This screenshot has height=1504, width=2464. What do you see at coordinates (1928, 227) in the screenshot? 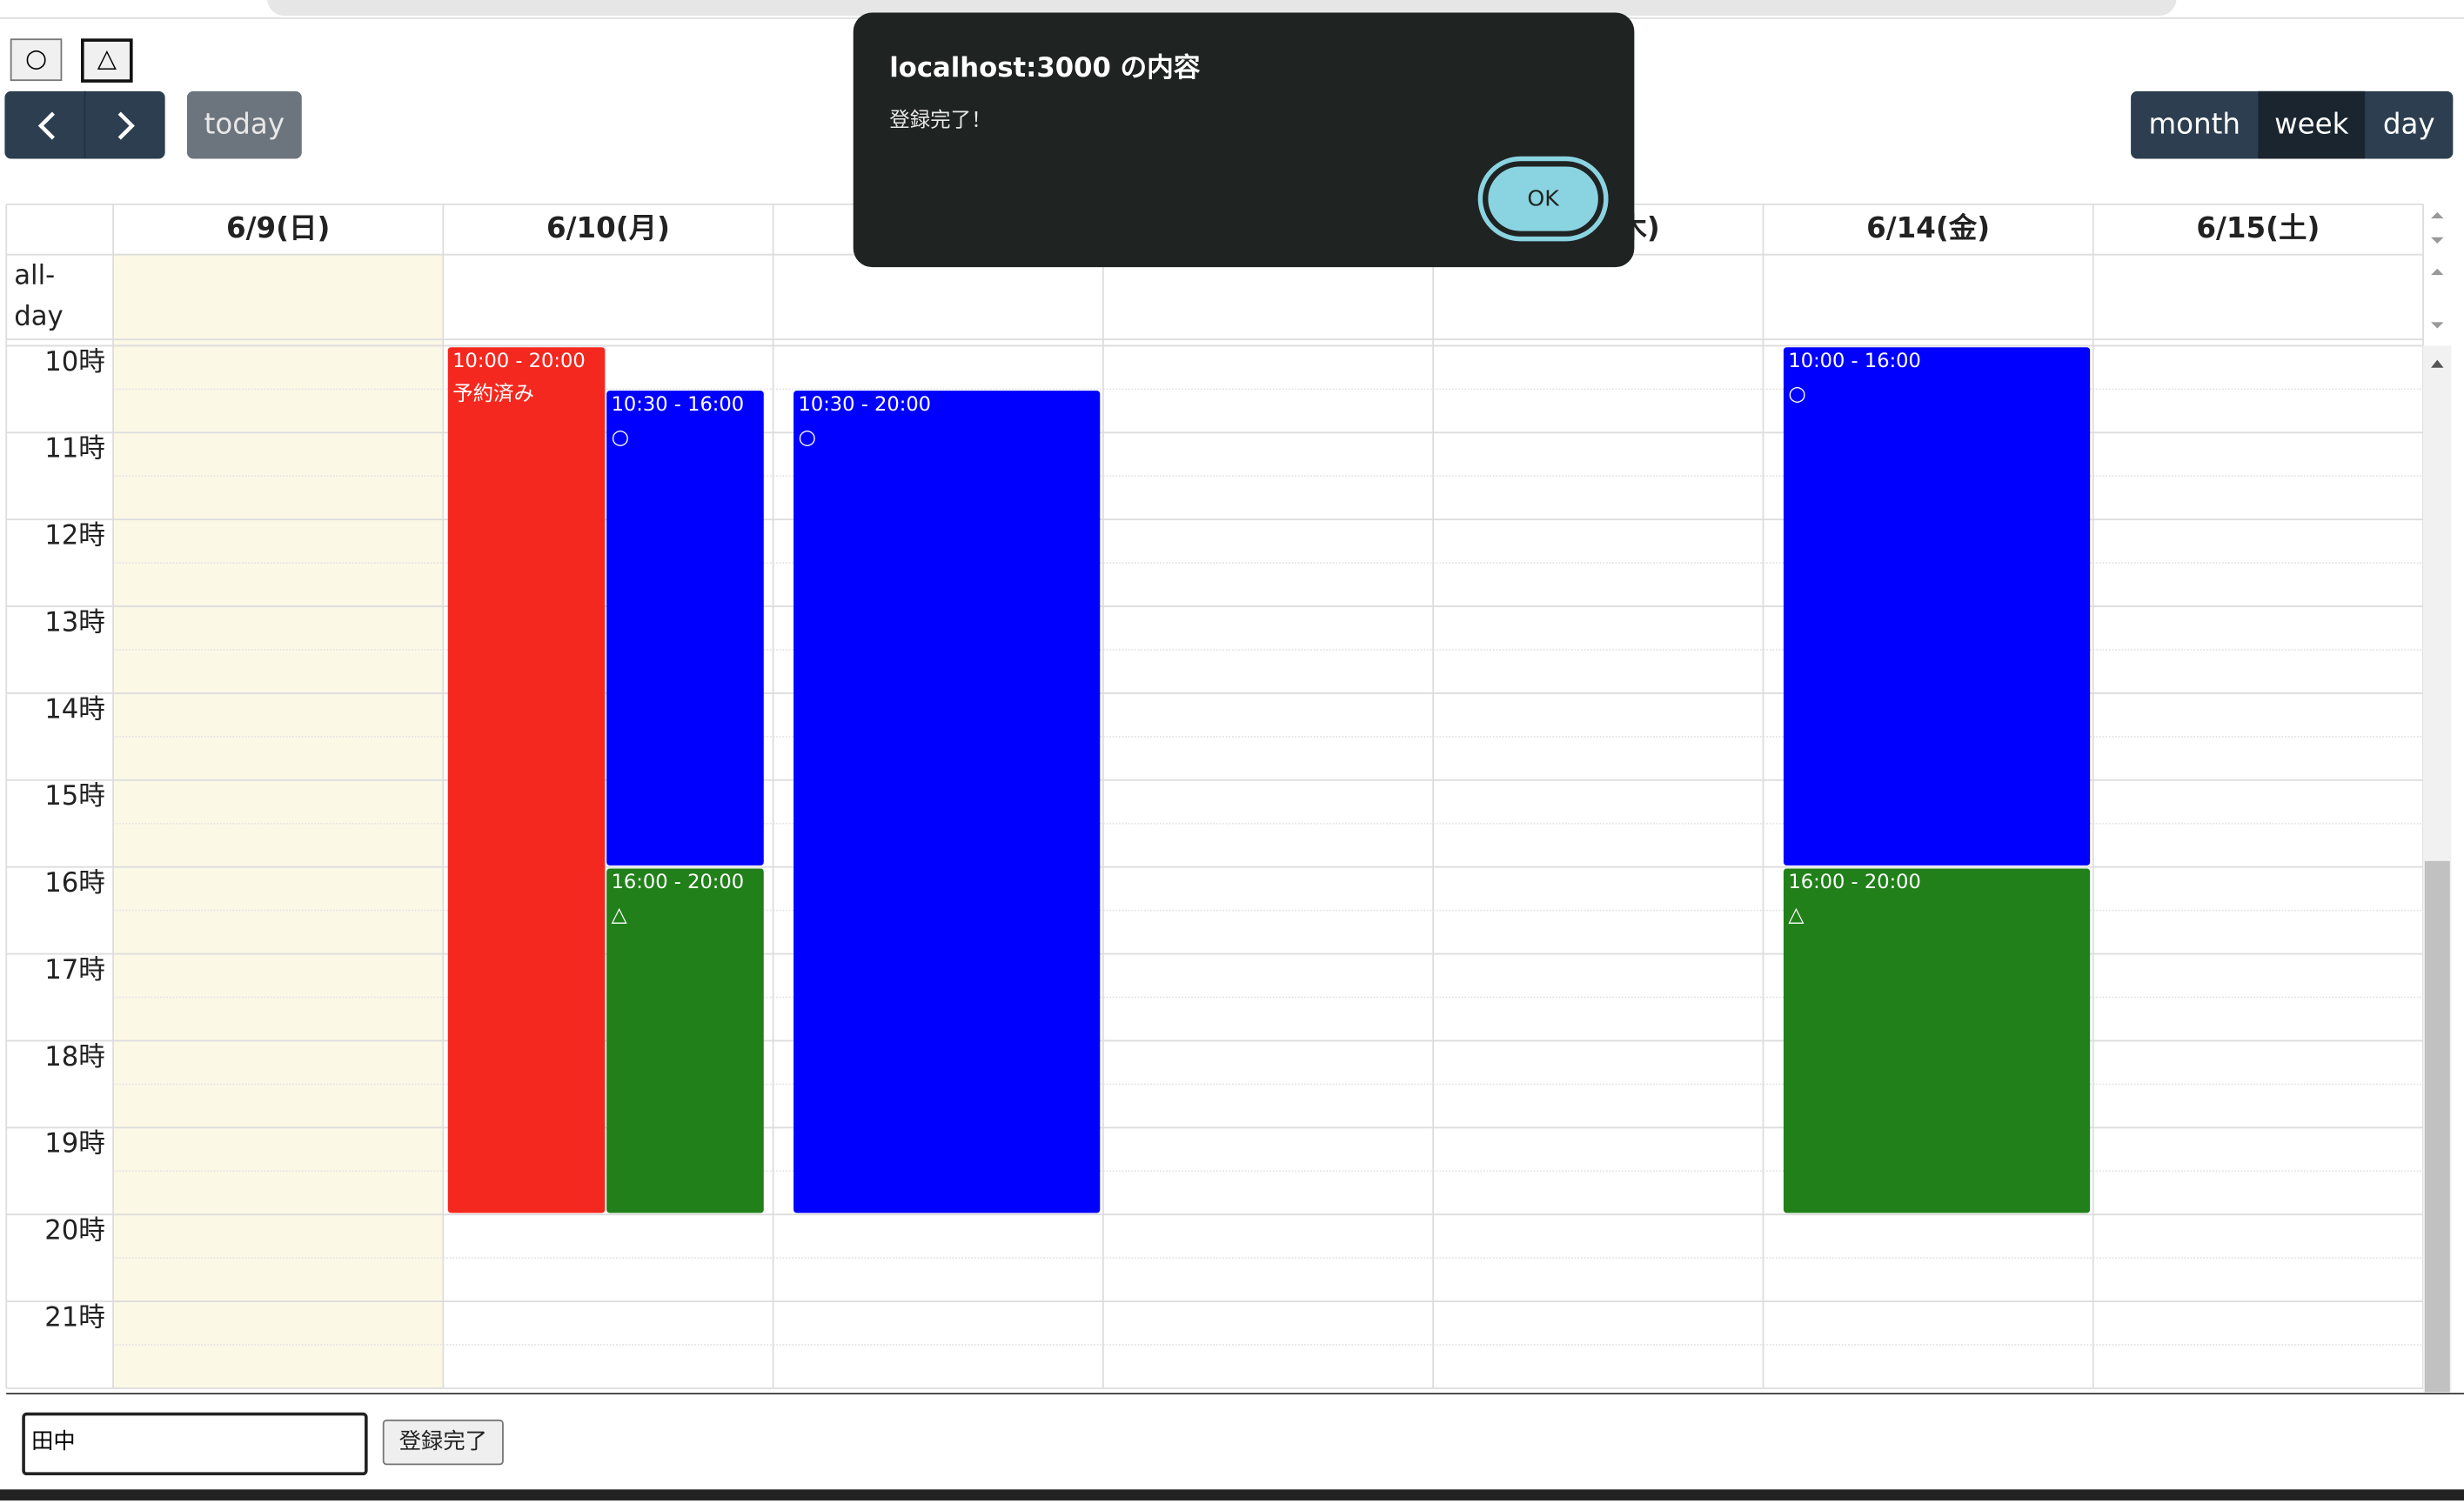
I see `day-header: 6/14(金)` at bounding box center [1928, 227].